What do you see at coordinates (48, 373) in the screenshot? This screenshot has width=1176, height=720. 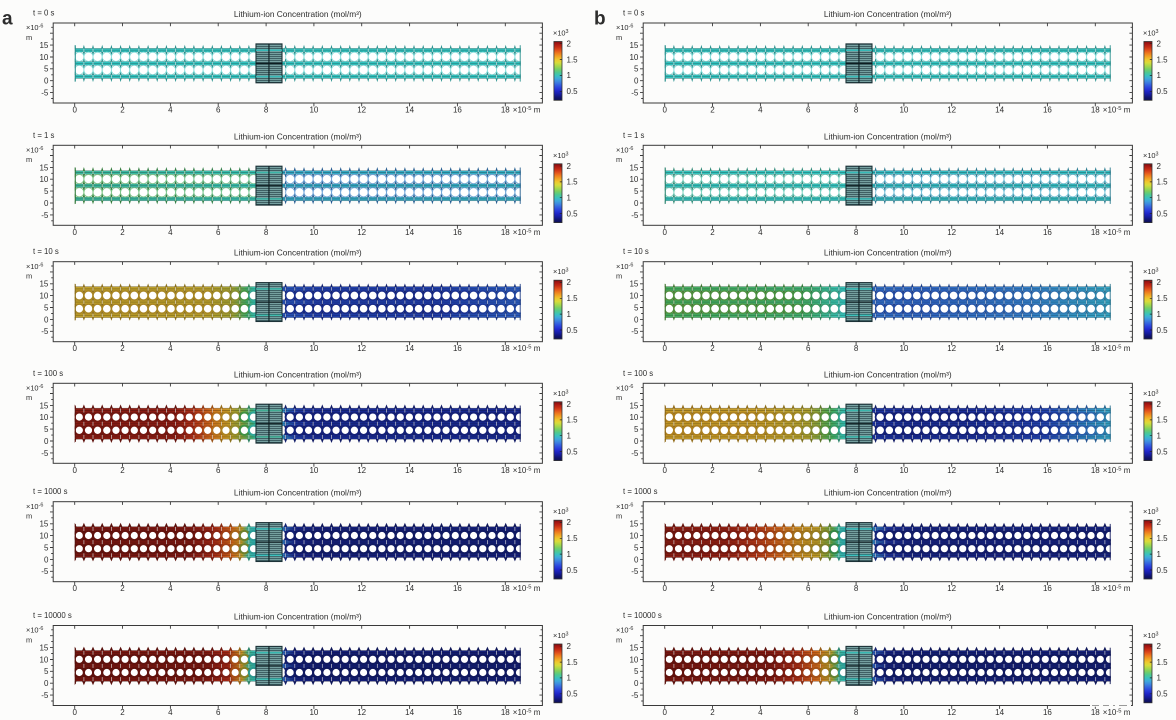 I see `svg-text: t = 100 s` at bounding box center [48, 373].